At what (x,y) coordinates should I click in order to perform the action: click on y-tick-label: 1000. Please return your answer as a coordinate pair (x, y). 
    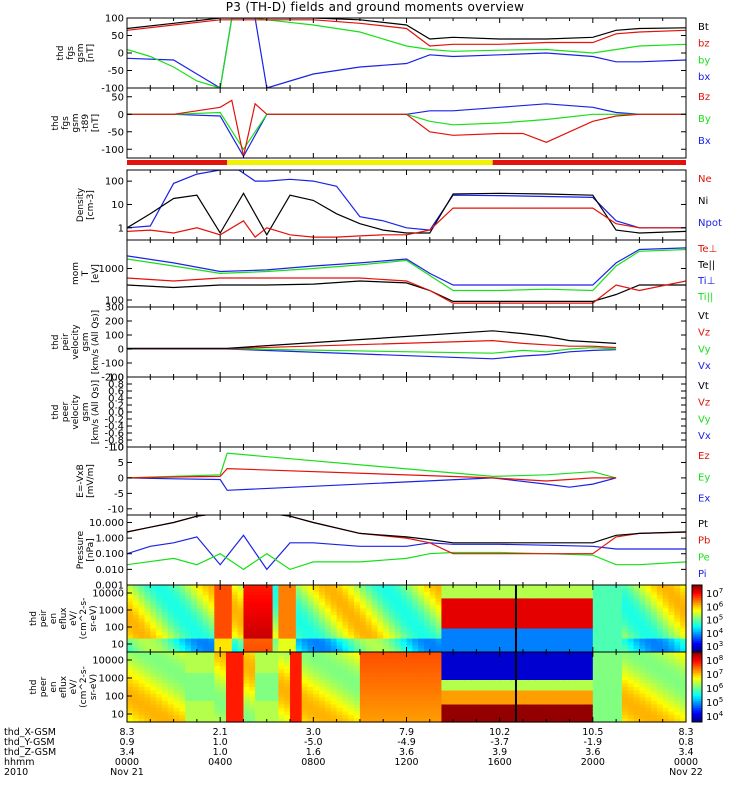
    Looking at the image, I should click on (111, 679).